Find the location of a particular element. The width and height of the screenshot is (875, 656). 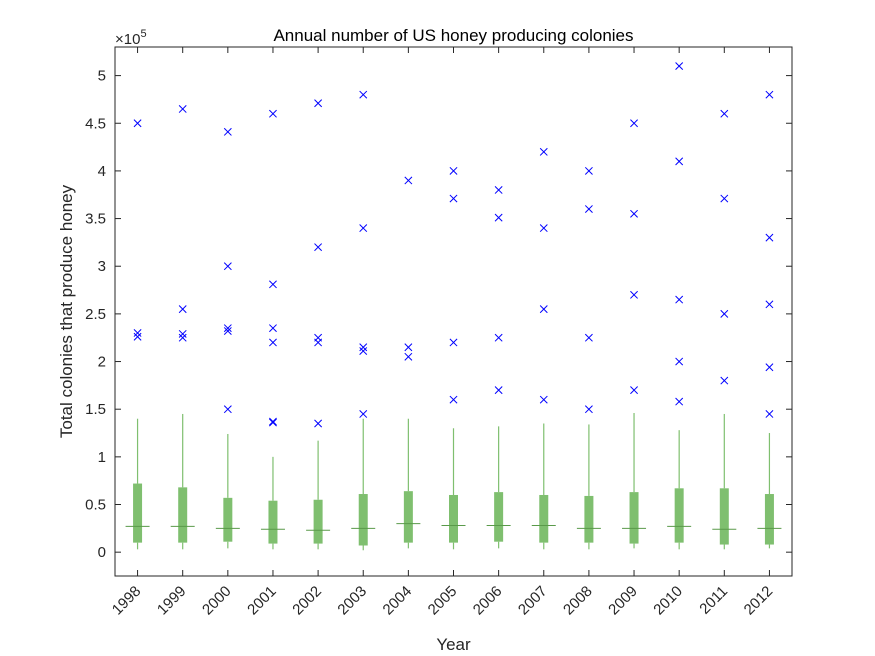

y-tick-label: 4 is located at coordinates (102, 171).